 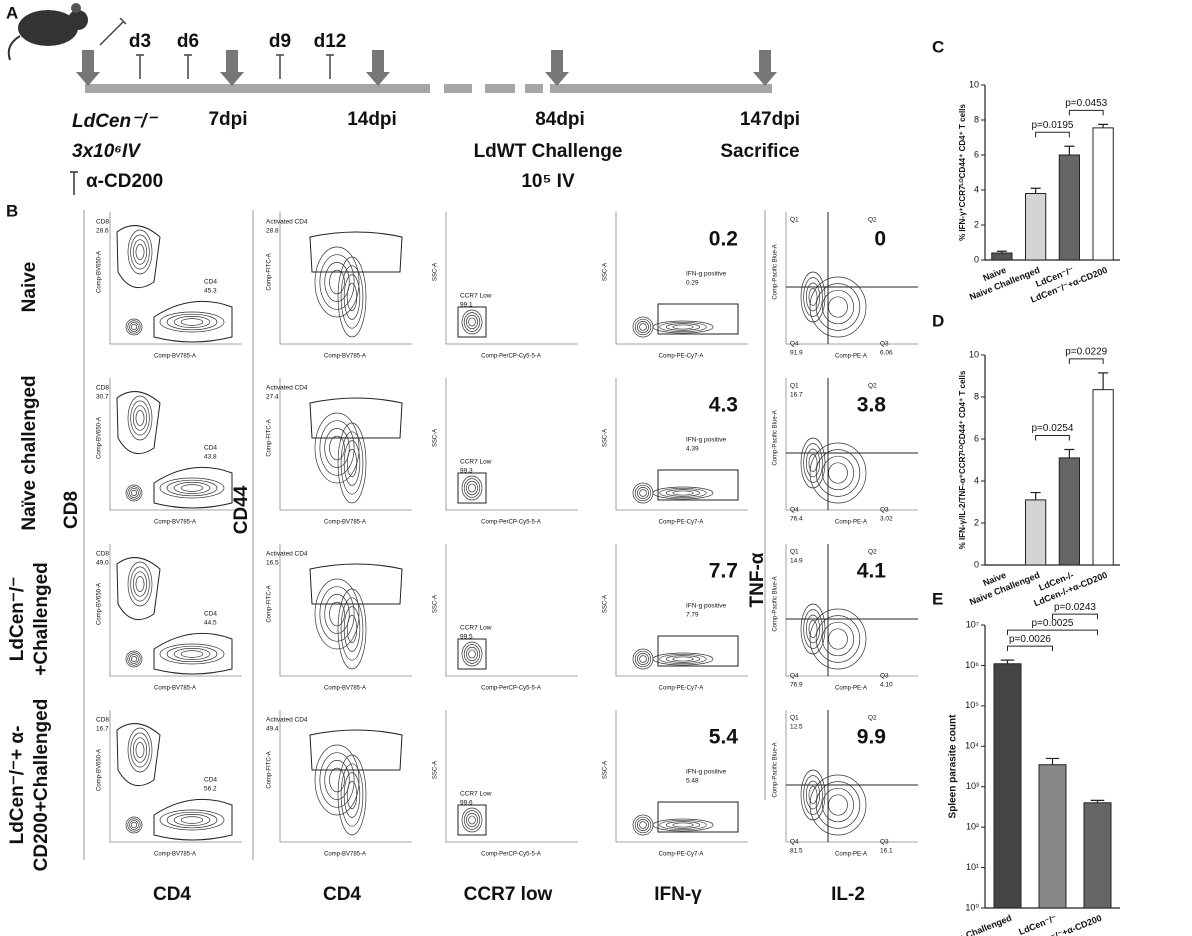 I want to click on column-axis-label: CD44, so click(x=241, y=509).